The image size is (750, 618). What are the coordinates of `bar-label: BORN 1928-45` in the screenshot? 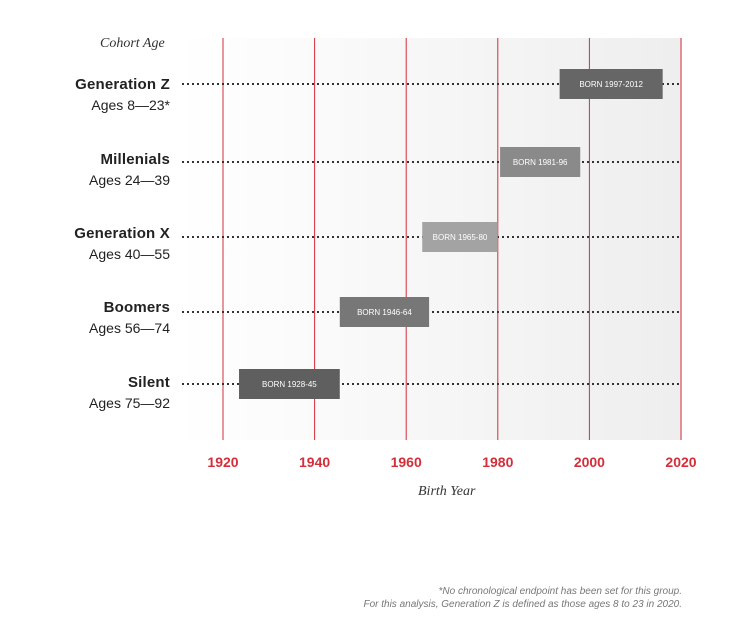 It's located at (289, 384).